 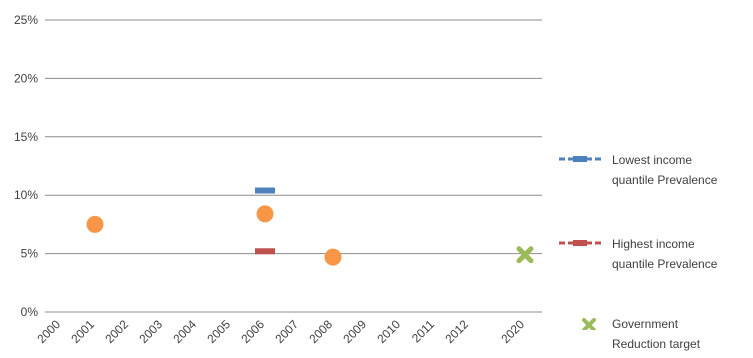 I want to click on dash-line-red-icon, so click(x=580, y=243).